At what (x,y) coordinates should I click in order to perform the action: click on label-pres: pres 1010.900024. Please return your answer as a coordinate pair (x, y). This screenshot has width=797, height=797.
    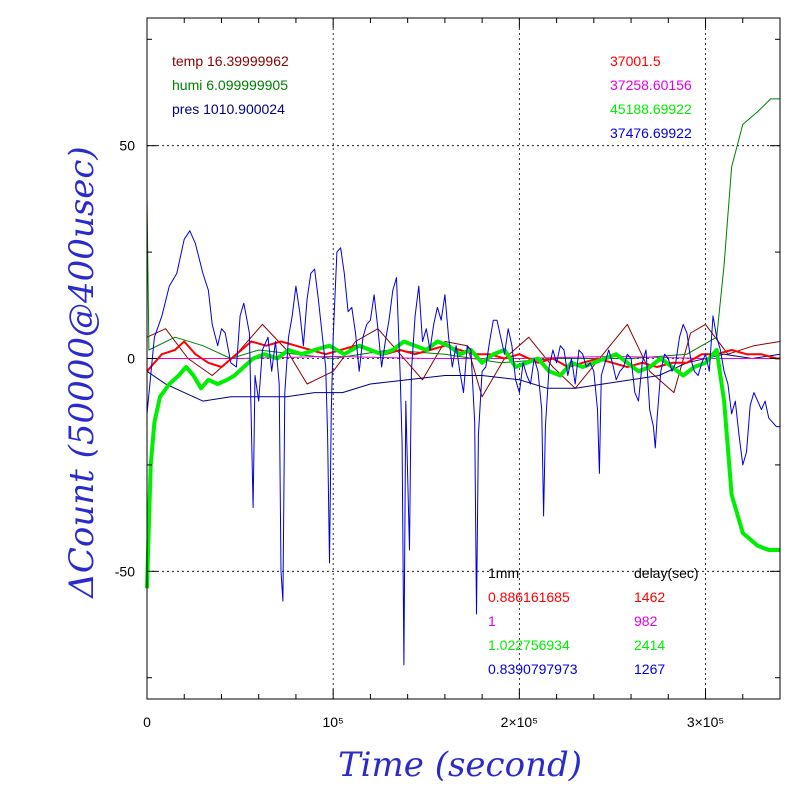
    Looking at the image, I should click on (228, 109).